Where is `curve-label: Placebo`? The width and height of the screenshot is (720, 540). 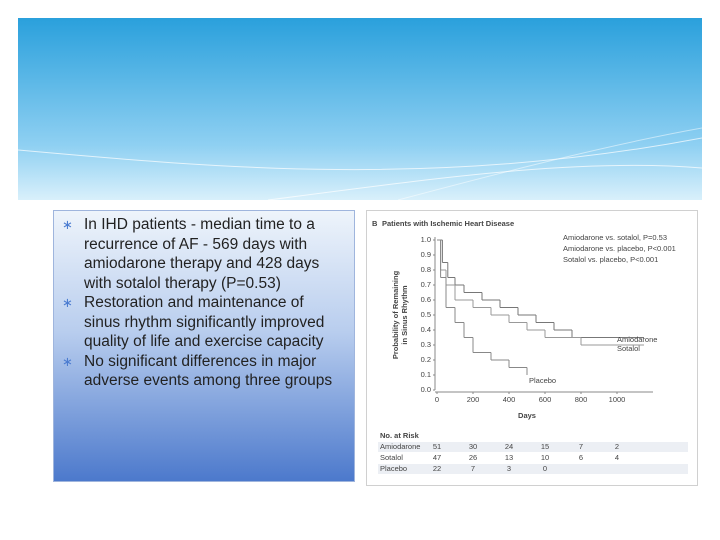 curve-label: Placebo is located at coordinates (542, 380).